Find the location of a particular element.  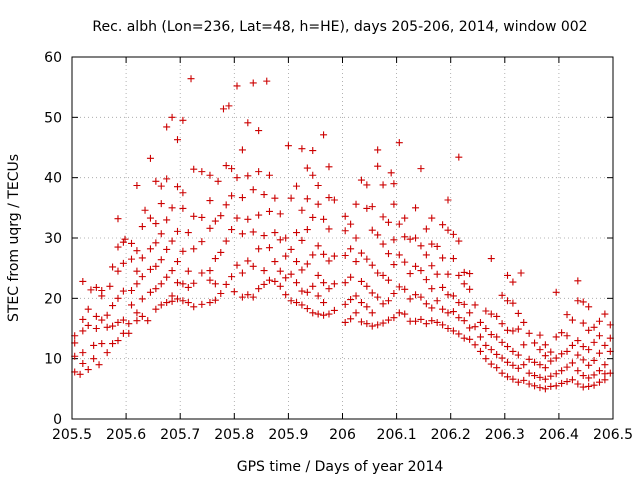

y-tick-label: 20 is located at coordinates (53, 299).